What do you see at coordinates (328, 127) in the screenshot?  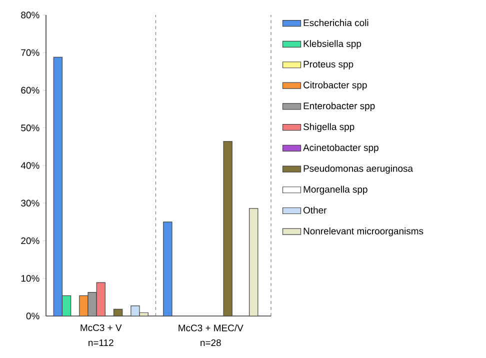 I see `legend-label: Shigella spp` at bounding box center [328, 127].